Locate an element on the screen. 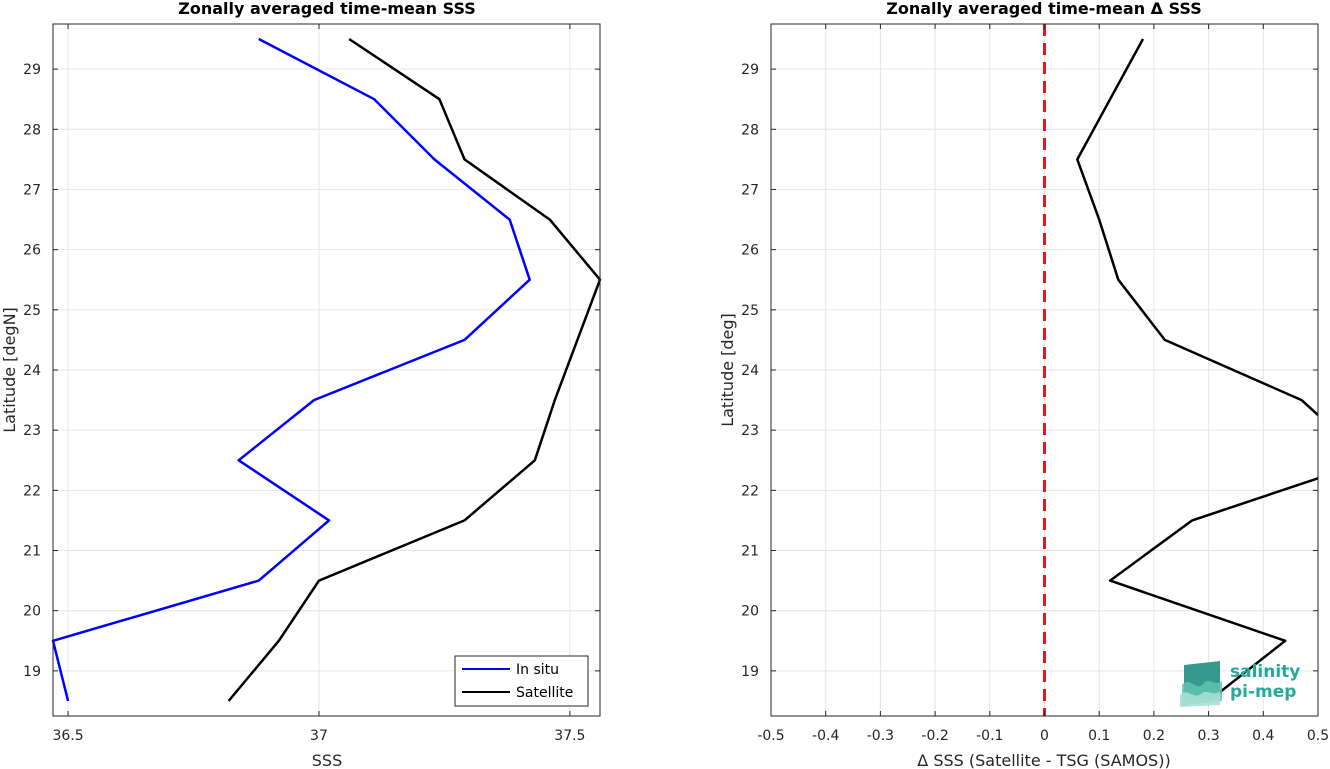 The width and height of the screenshot is (1330, 769). left-y-tick-label: 28 is located at coordinates (32, 130).